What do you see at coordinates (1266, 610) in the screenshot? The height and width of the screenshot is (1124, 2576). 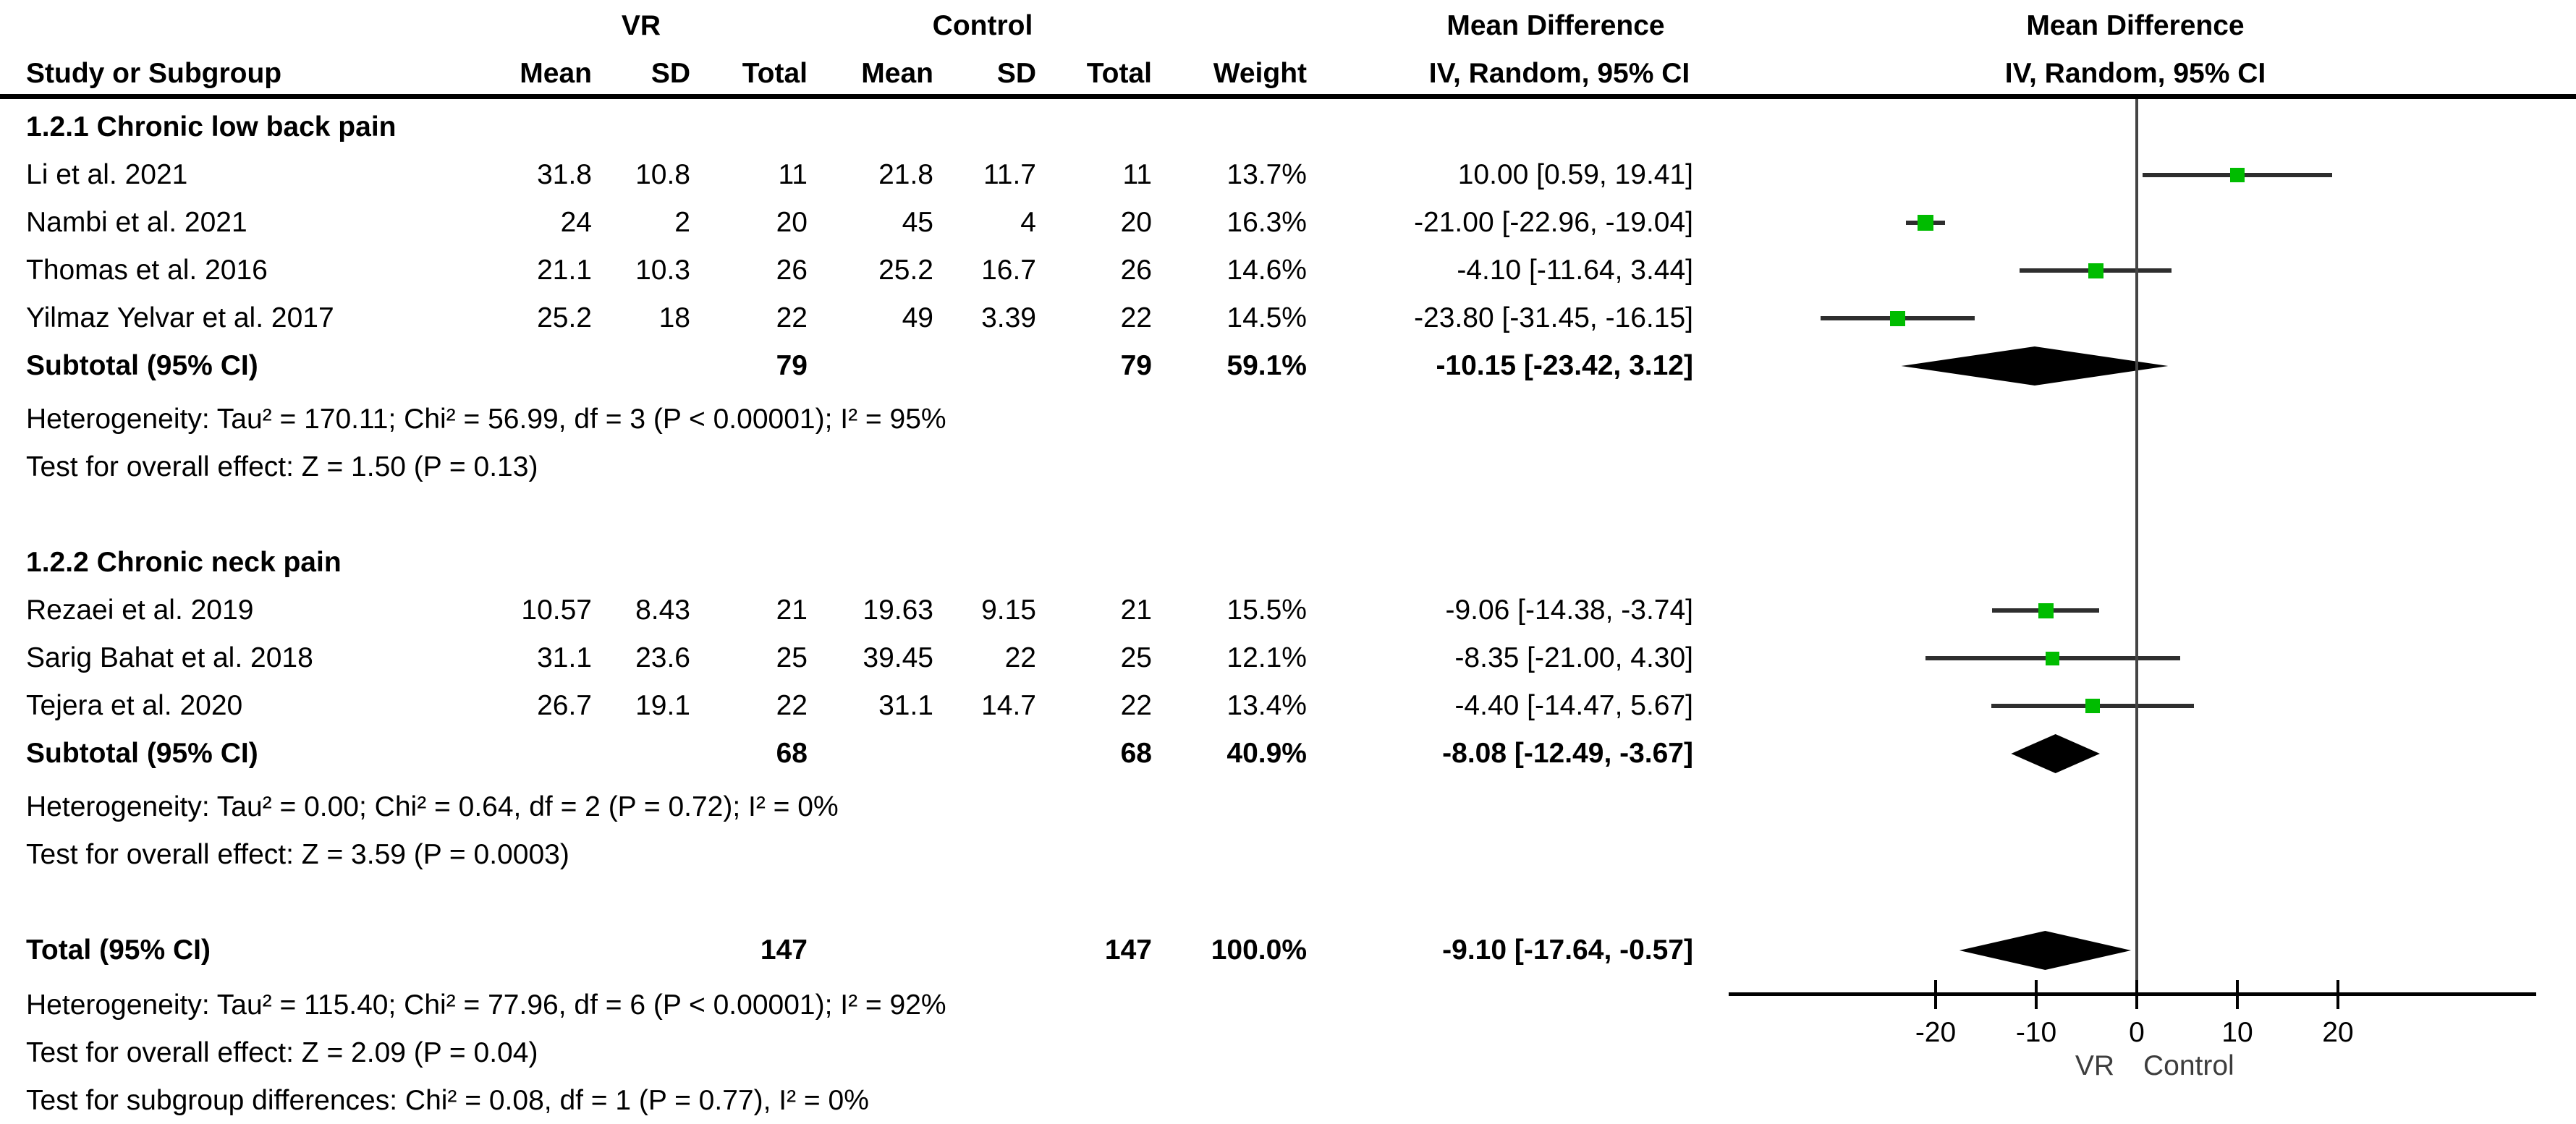 I see `weight-value: 15.5%` at bounding box center [1266, 610].